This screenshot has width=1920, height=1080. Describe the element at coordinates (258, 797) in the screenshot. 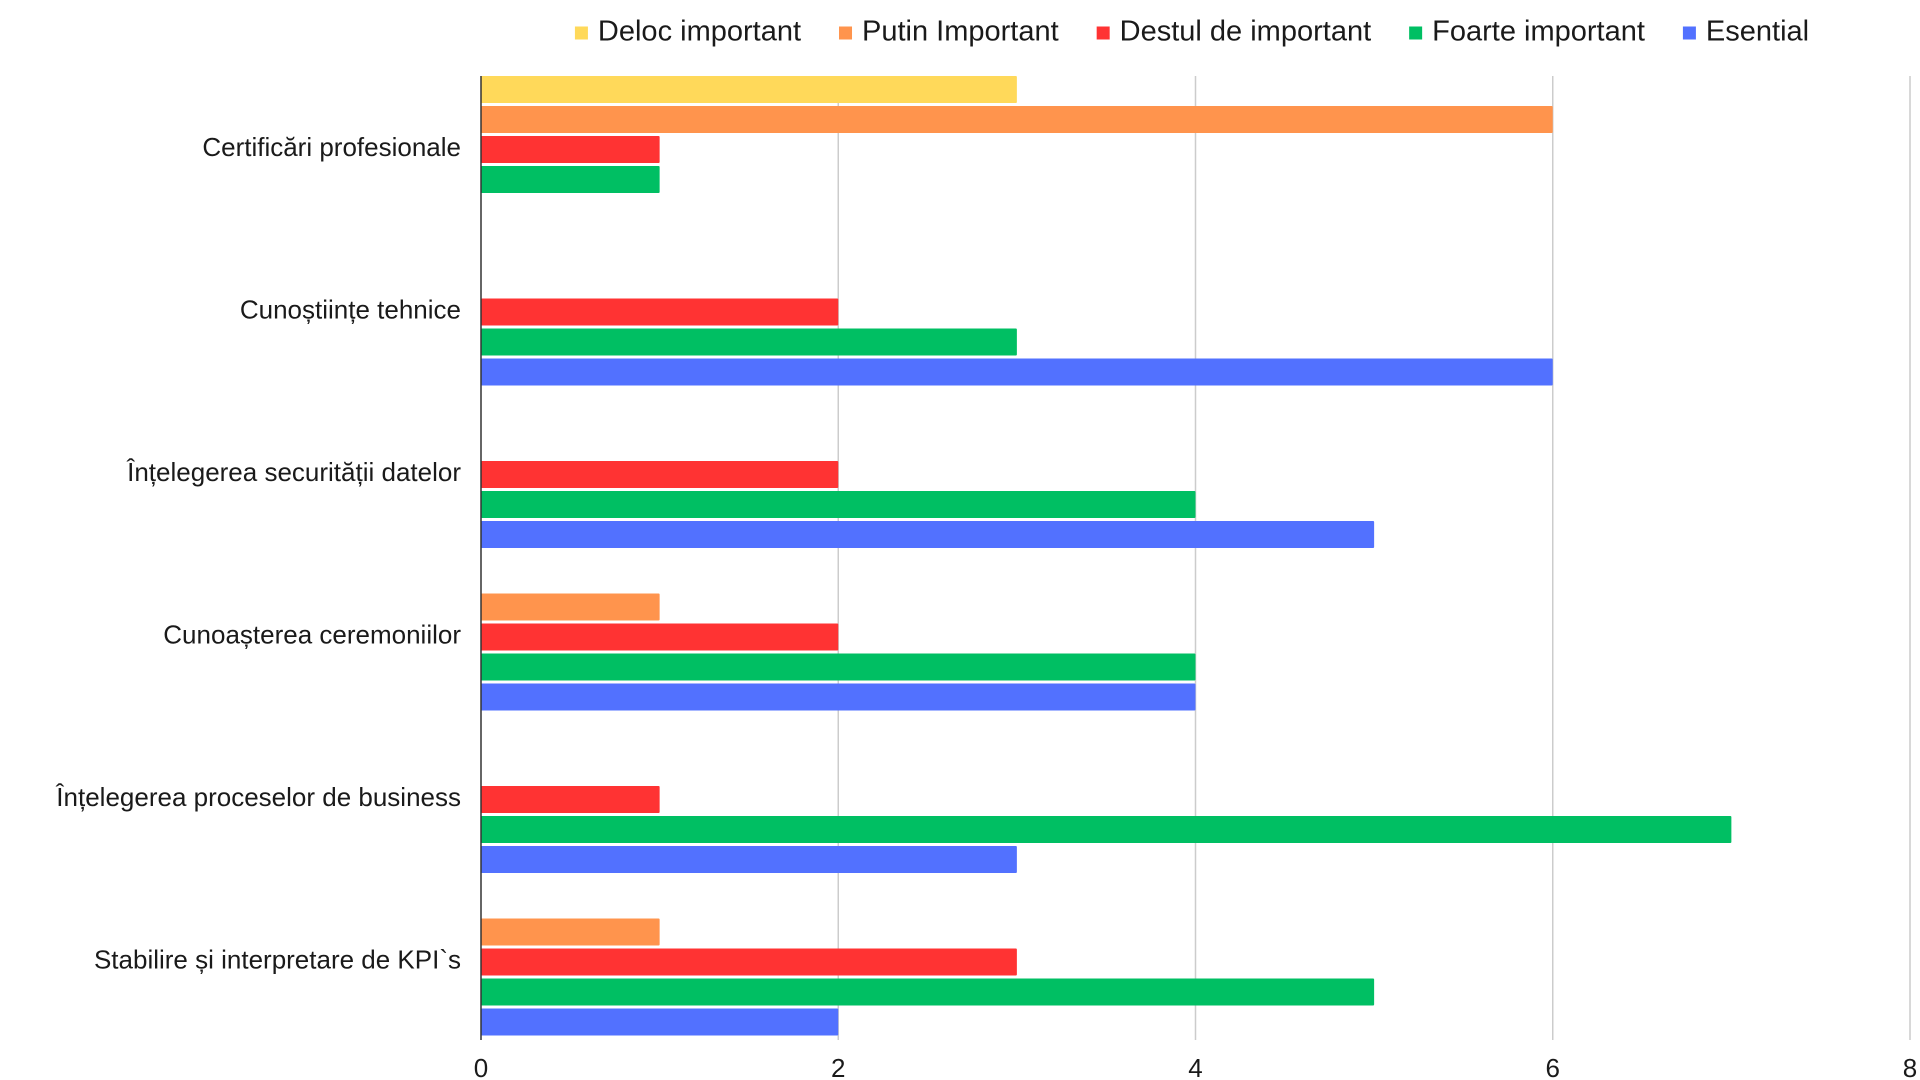

I see `category-label: Înțelegerea proceselor de business` at that location.